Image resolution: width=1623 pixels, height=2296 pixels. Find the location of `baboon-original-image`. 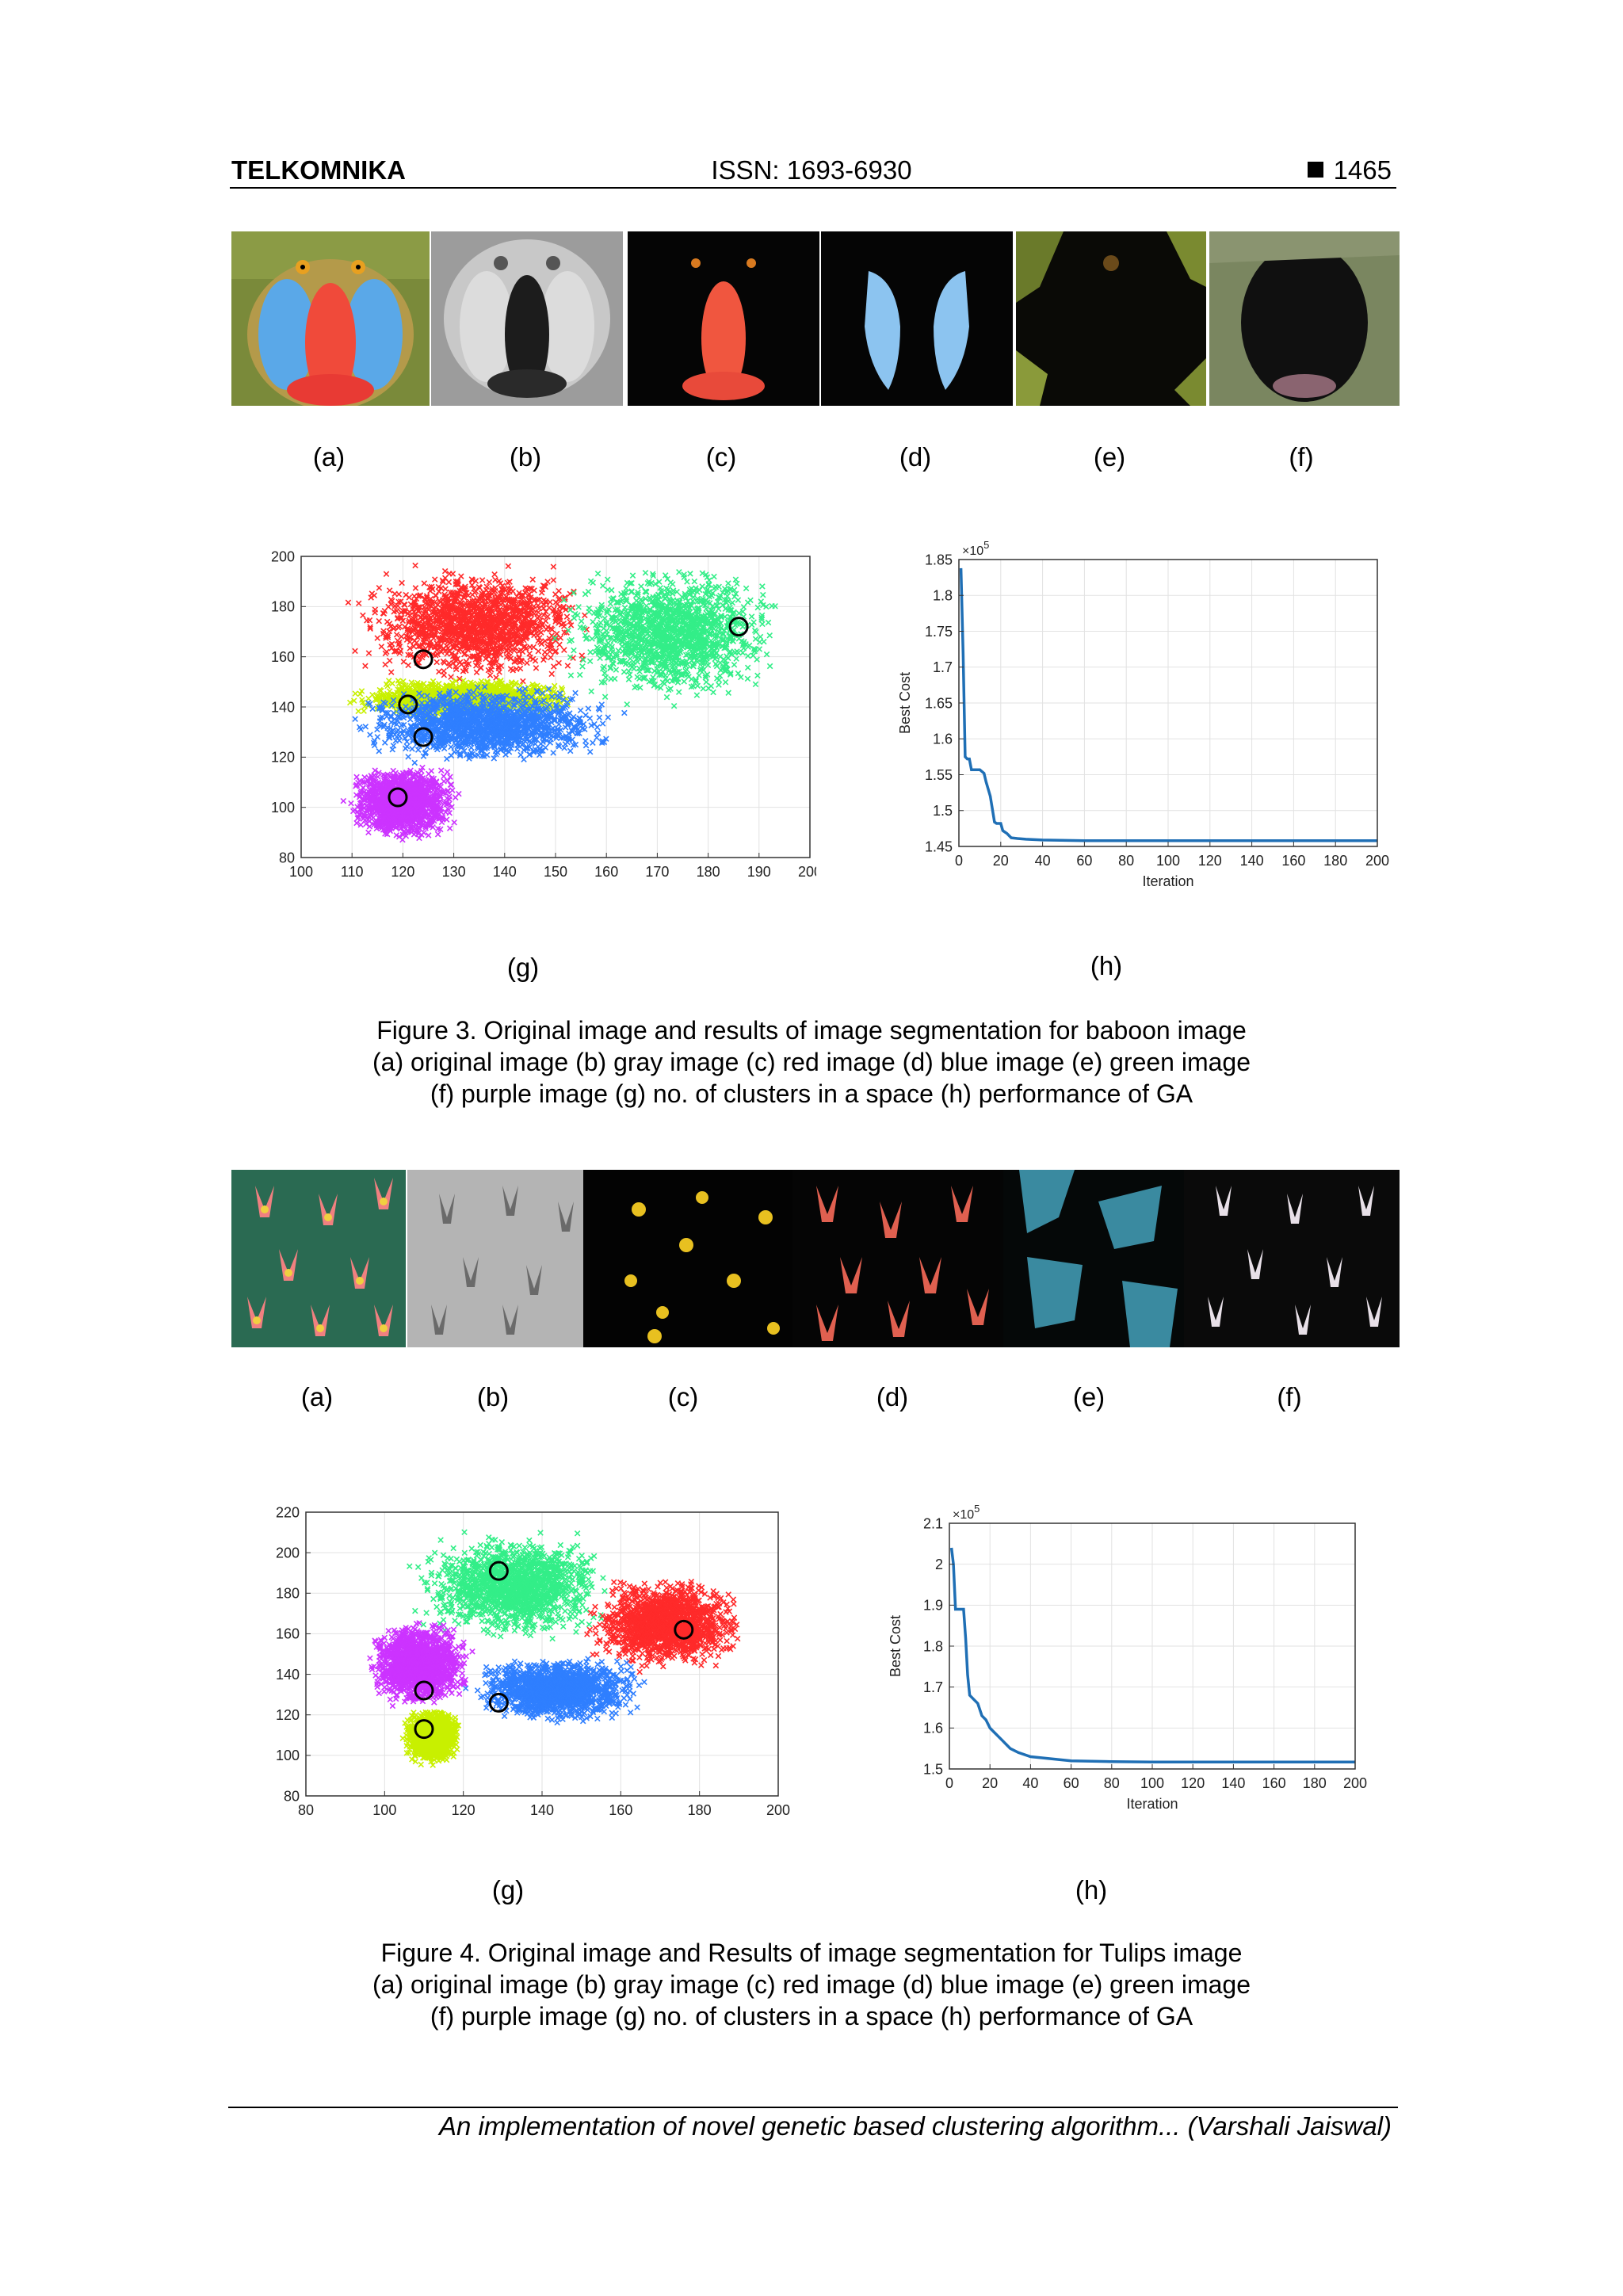

baboon-original-image is located at coordinates (330, 318).